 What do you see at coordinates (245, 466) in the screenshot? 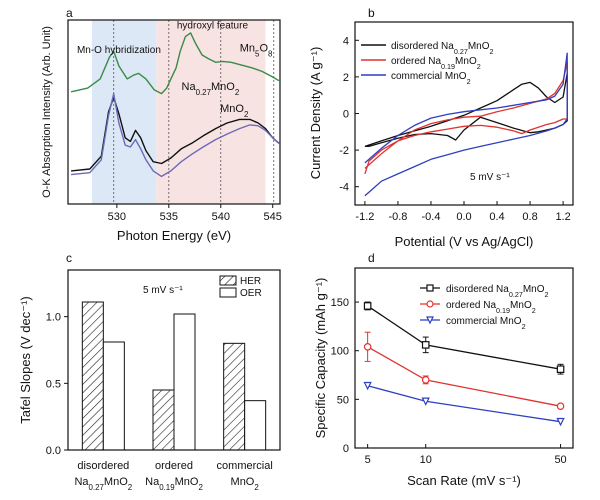
I see `panel-c-category-label: commercial` at bounding box center [245, 466].